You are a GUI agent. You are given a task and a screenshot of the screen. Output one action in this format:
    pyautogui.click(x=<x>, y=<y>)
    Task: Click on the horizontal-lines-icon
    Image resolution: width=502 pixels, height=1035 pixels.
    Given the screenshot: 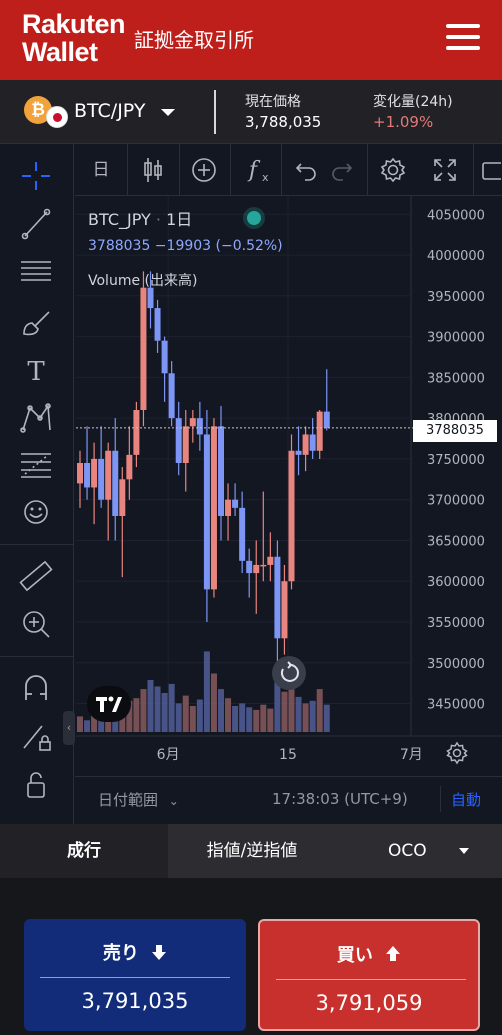 What is the action you would take?
    pyautogui.click(x=36, y=272)
    